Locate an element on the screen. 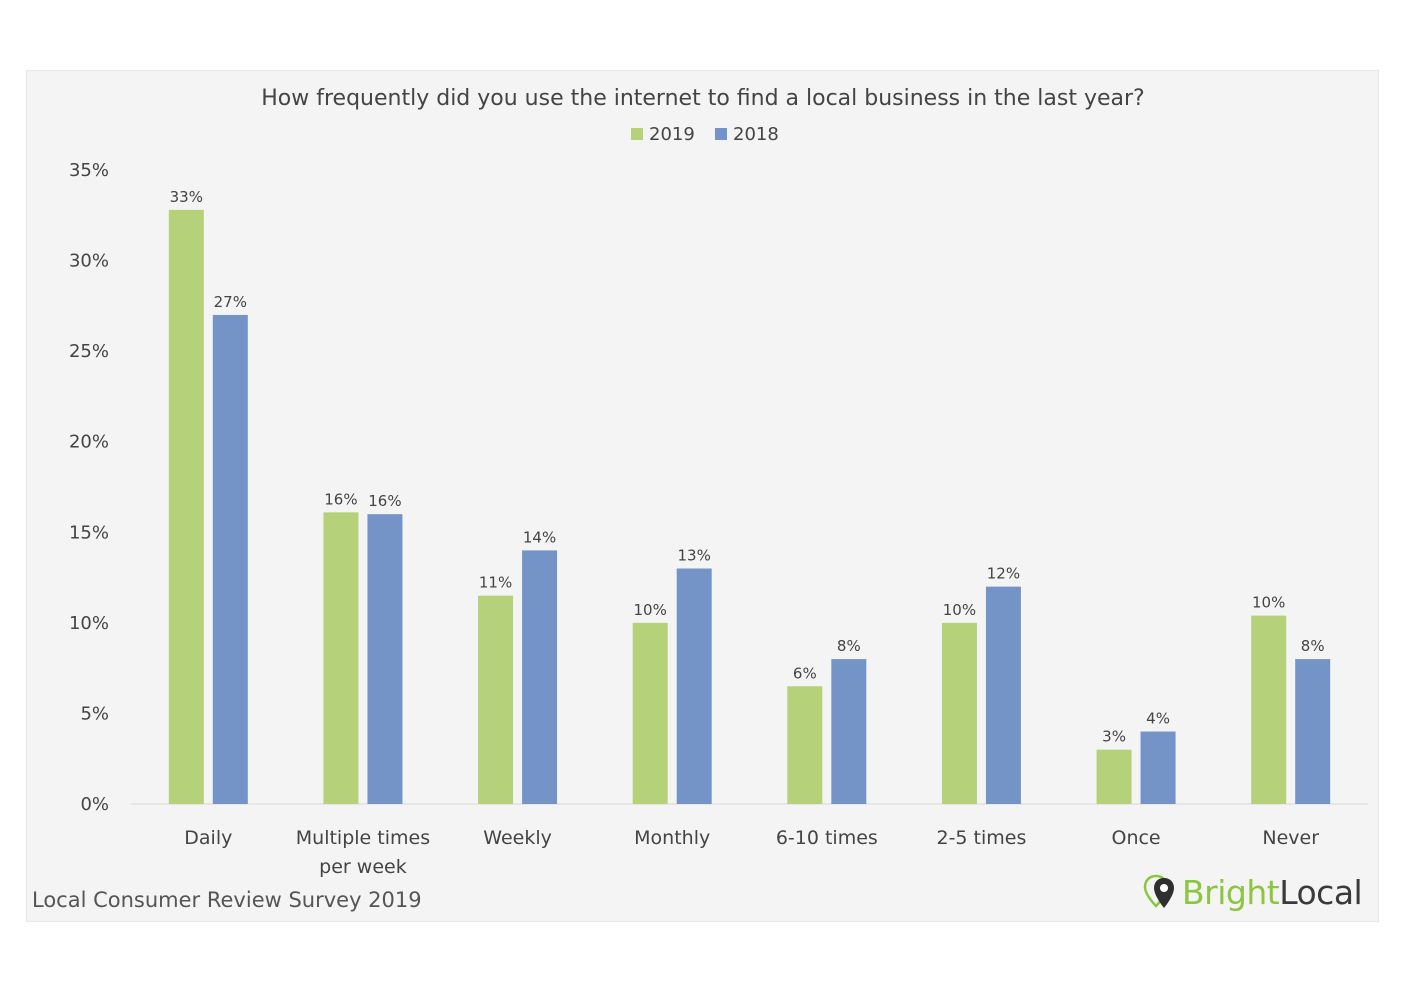 The width and height of the screenshot is (1403, 992). y-tick-label: 10% is located at coordinates (89, 623).